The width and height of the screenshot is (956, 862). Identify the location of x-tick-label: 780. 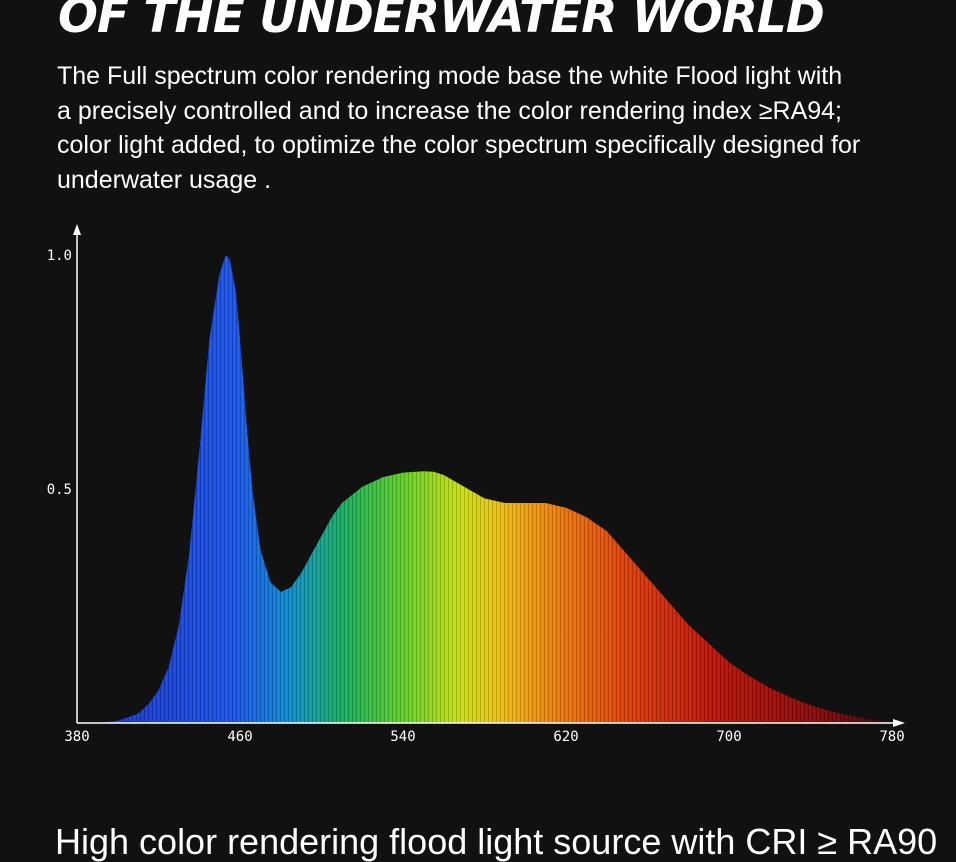
(891, 737).